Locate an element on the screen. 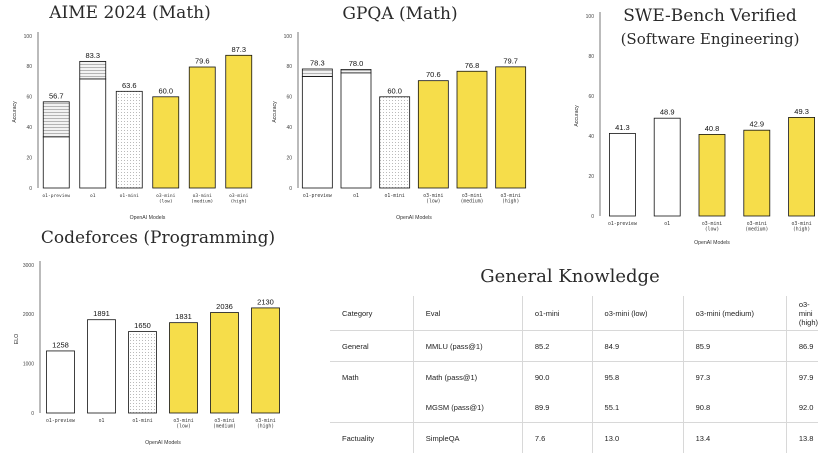  bar-value-label: 41.3 is located at coordinates (622, 127).